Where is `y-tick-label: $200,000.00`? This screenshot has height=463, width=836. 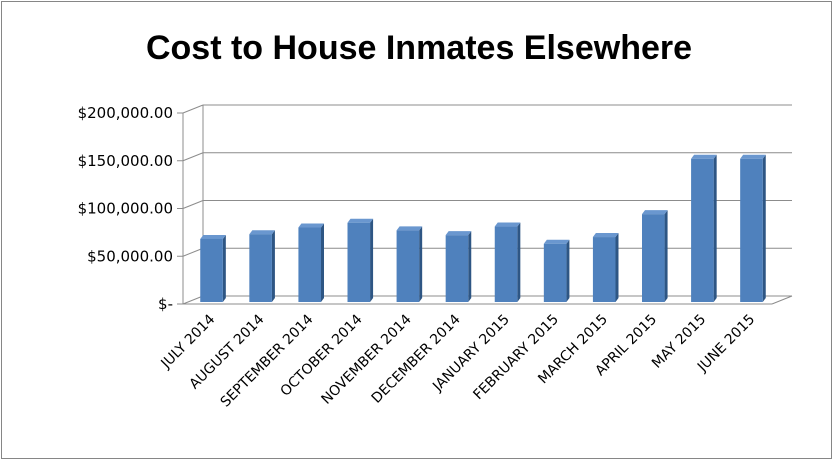 y-tick-label: $200,000.00 is located at coordinates (125, 113).